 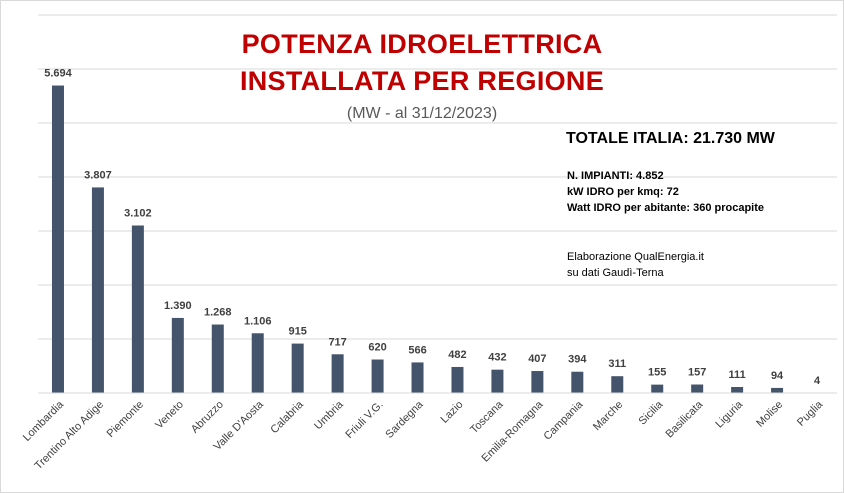 I want to click on bar-value-label: 3.807, so click(x=98, y=175).